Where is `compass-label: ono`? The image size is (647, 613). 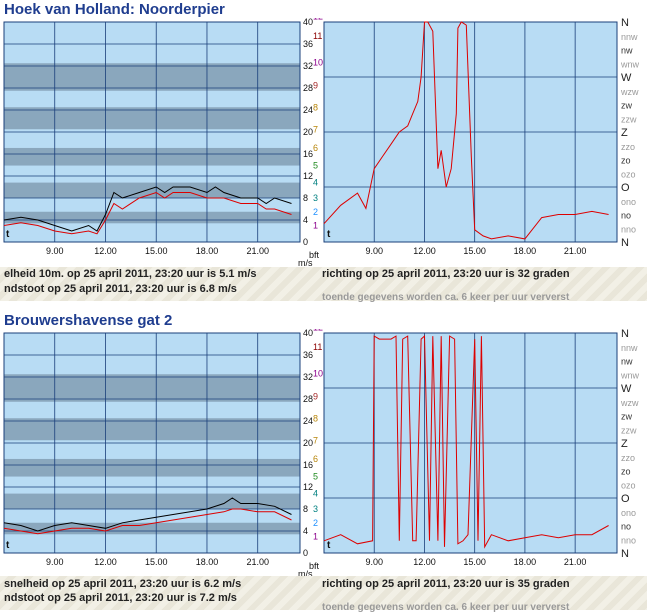 compass-label: ono is located at coordinates (628, 202).